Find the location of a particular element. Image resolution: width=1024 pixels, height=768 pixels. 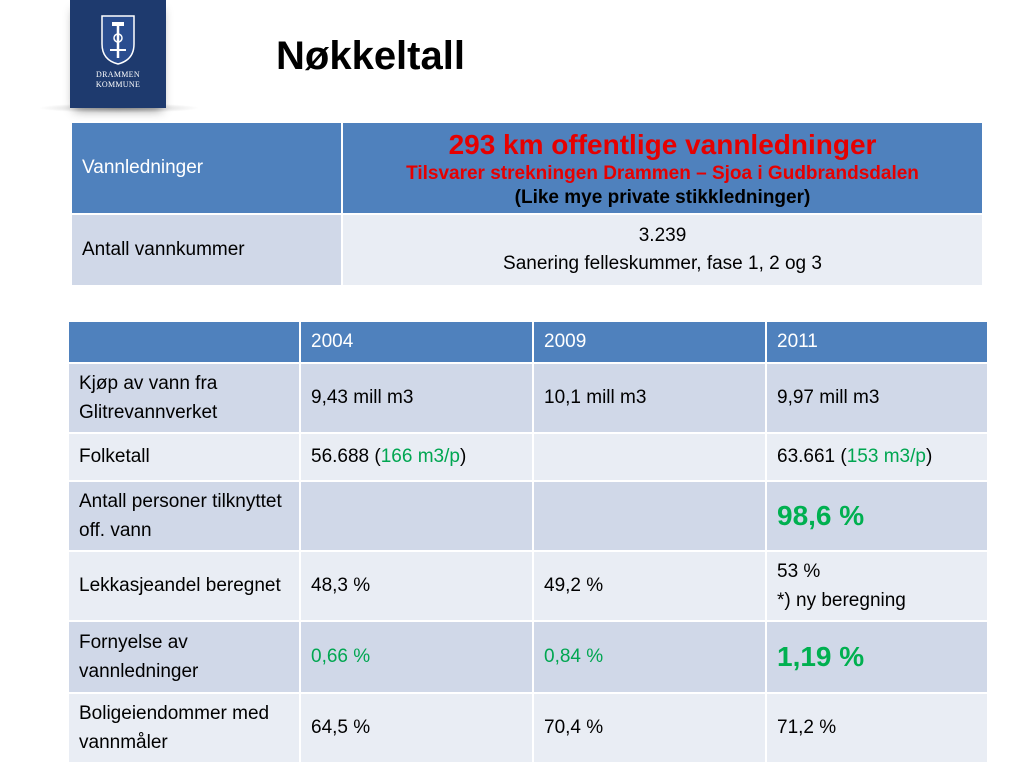

summary-label: Antall vannkummer is located at coordinates (206, 250).